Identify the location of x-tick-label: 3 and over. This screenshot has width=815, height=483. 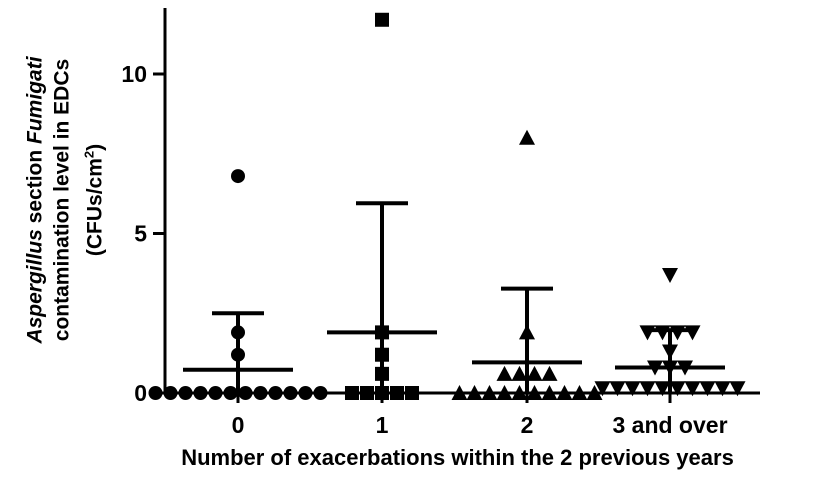
(669, 425).